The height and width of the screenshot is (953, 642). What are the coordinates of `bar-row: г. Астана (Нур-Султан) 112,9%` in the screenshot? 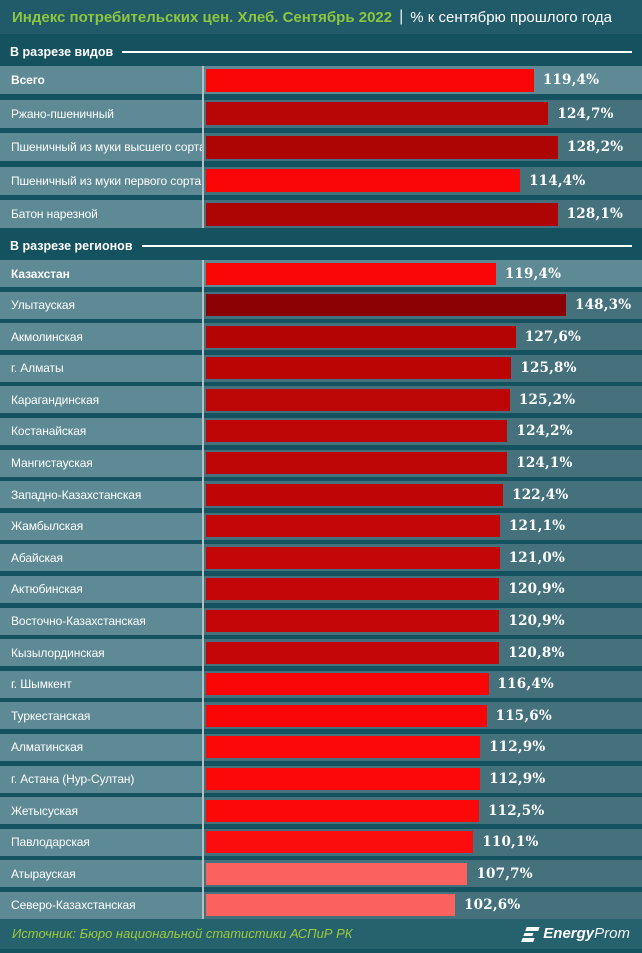 It's located at (321, 779).